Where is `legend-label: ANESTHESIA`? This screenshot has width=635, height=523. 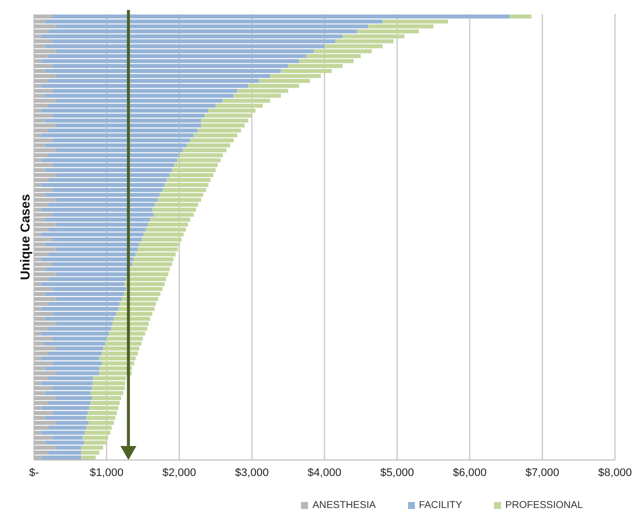
legend-label: ANESTHESIA is located at coordinates (344, 505).